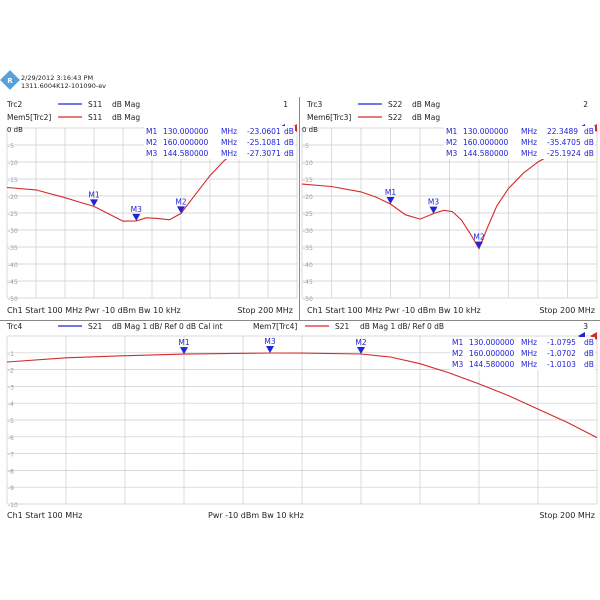  What do you see at coordinates (593, 336) in the screenshot?
I see `ref-arrow-icon` at bounding box center [593, 336].